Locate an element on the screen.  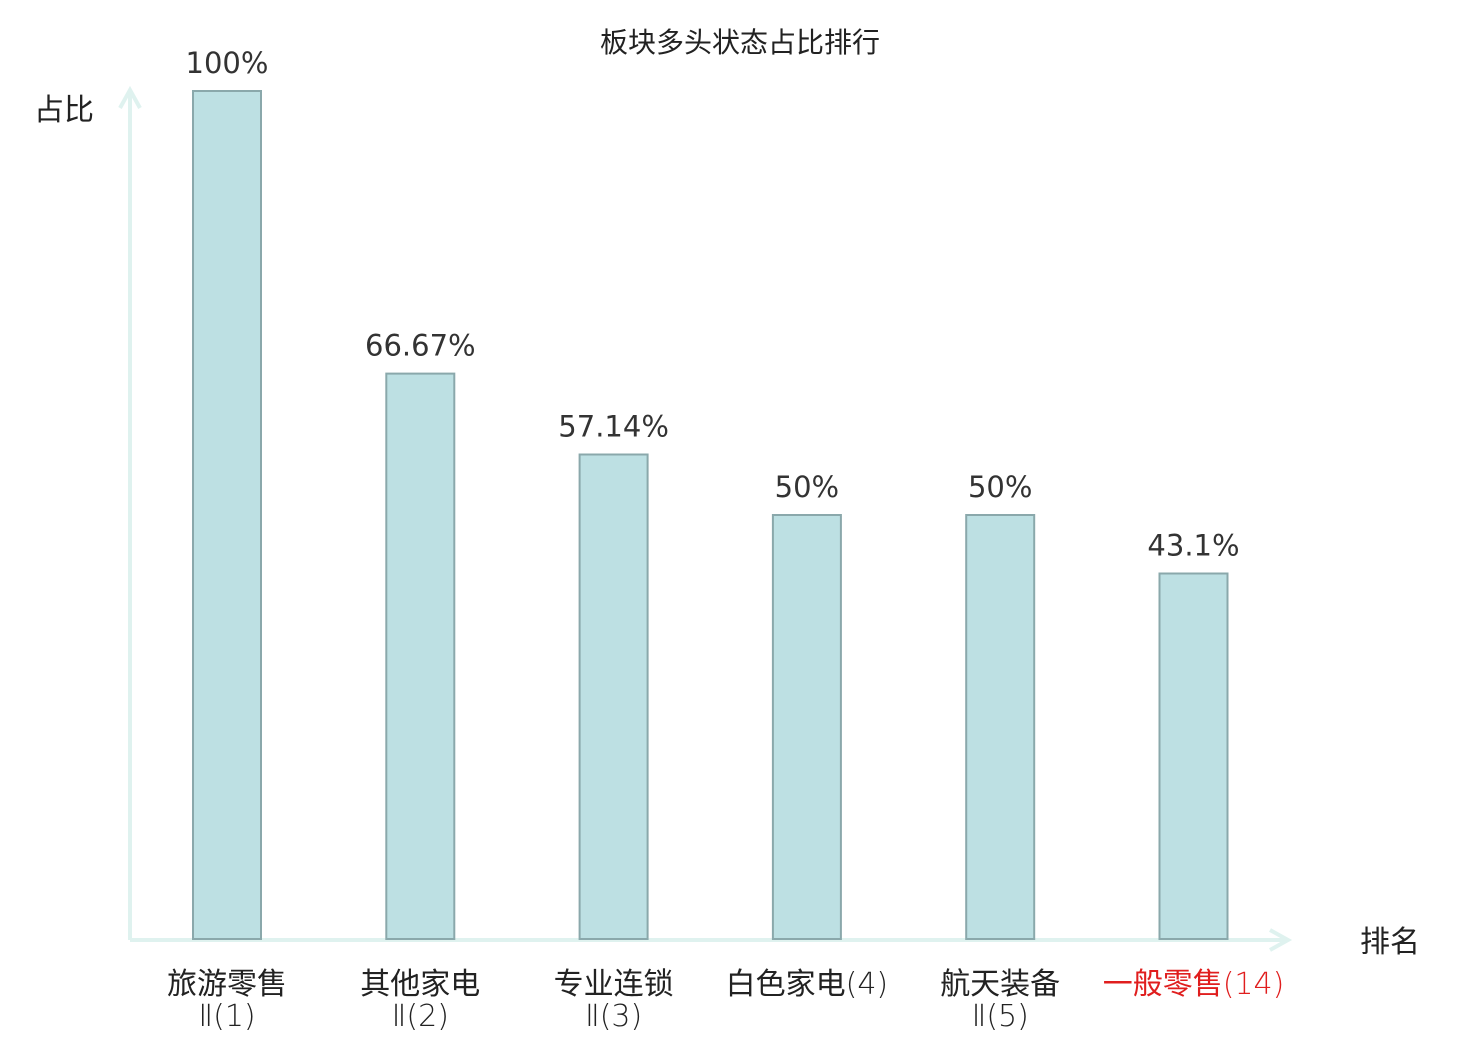
x-tick-label-name: 旅游零售 is located at coordinates (227, 984).